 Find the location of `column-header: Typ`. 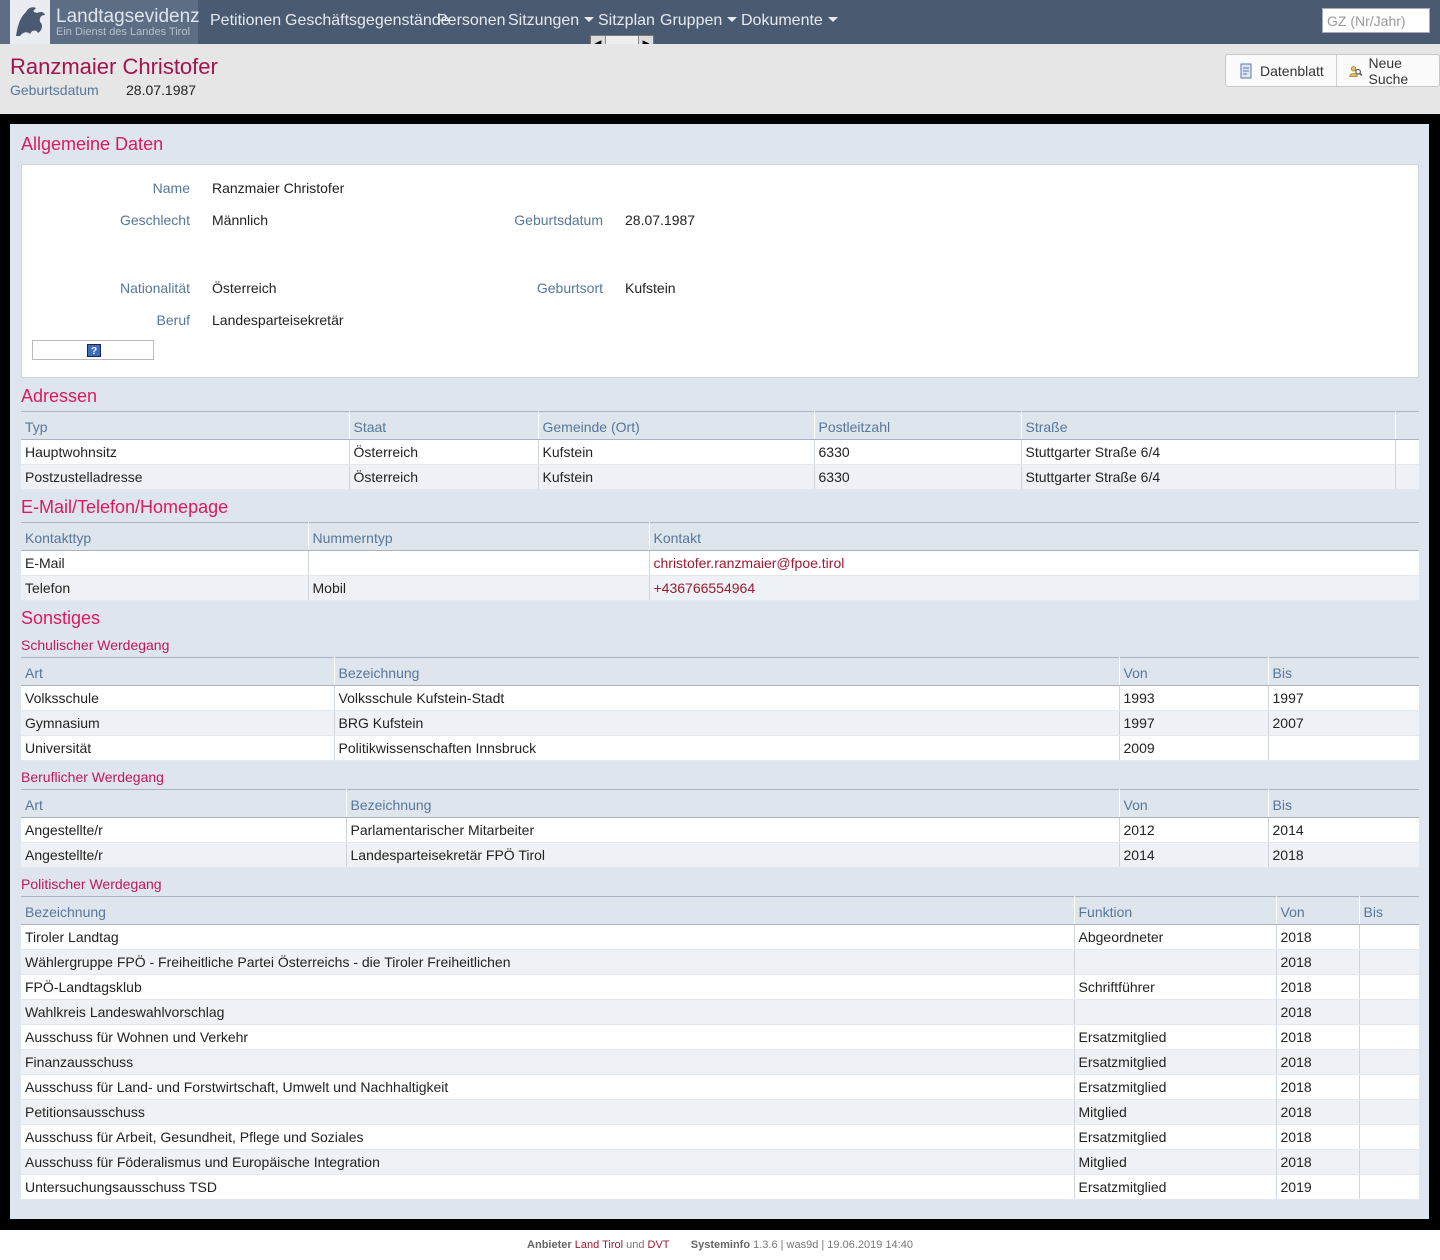

column-header: Typ is located at coordinates (185, 425).